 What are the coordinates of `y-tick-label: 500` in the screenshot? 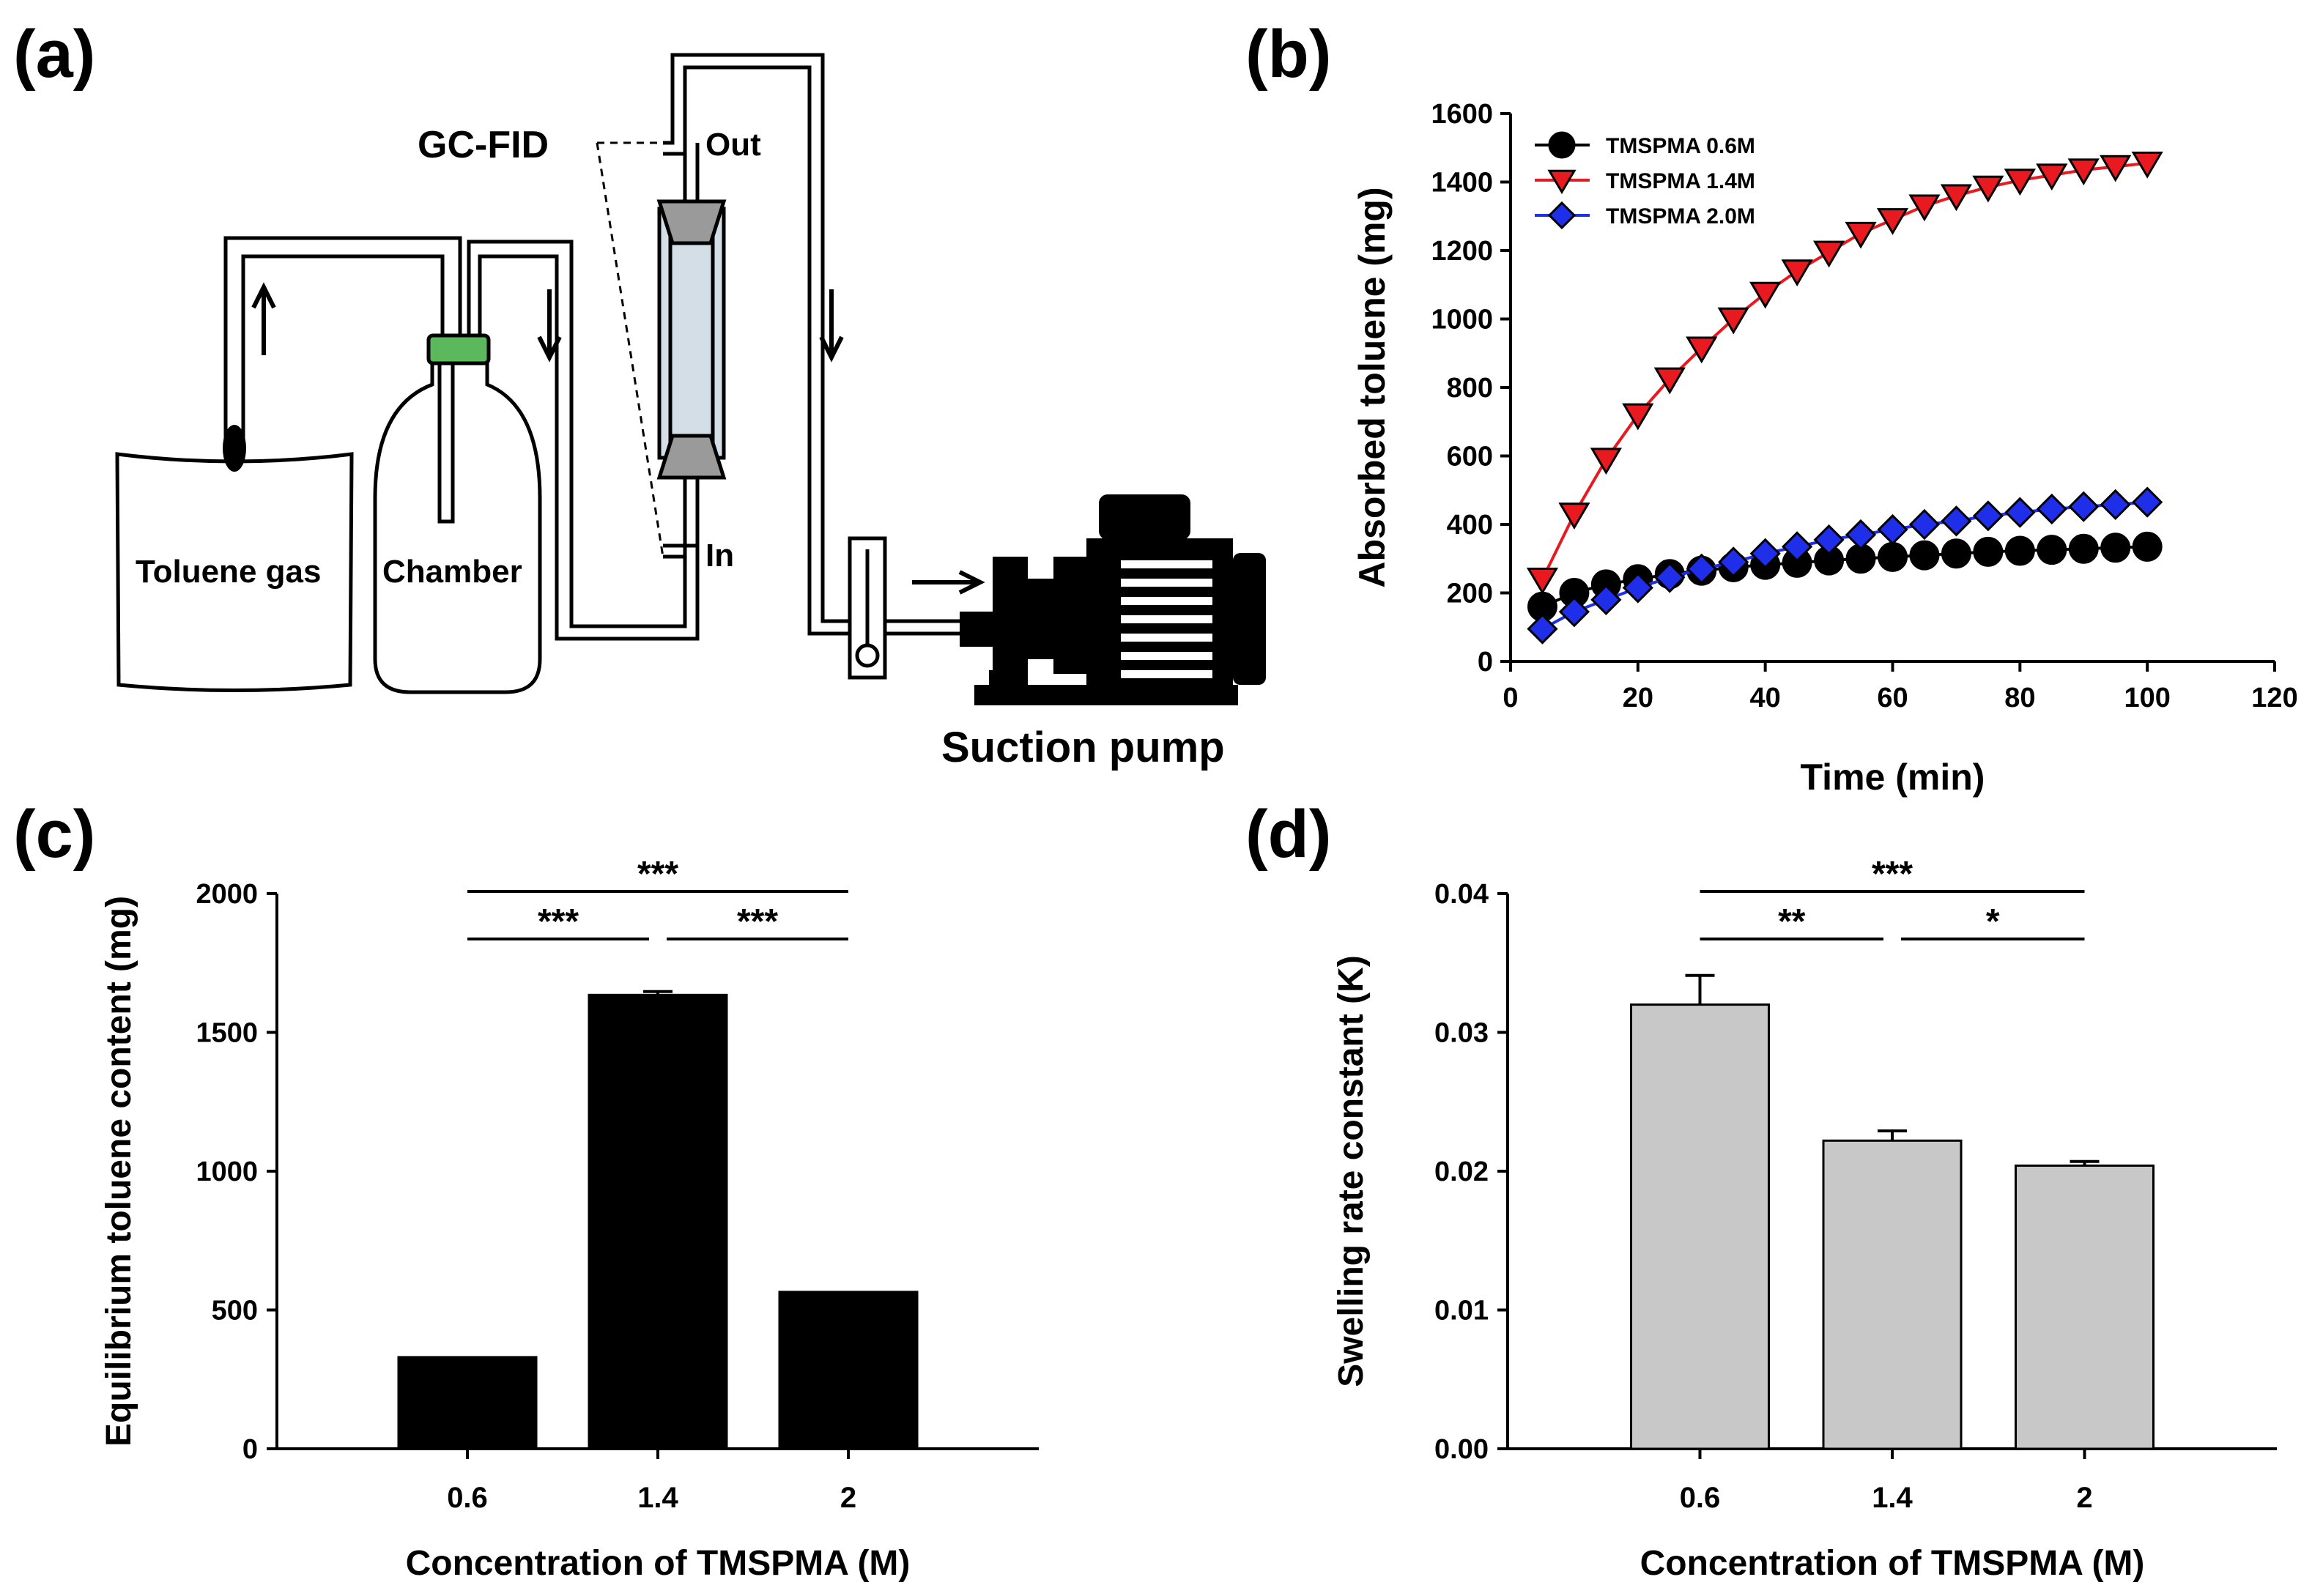 It's located at (235, 1311).